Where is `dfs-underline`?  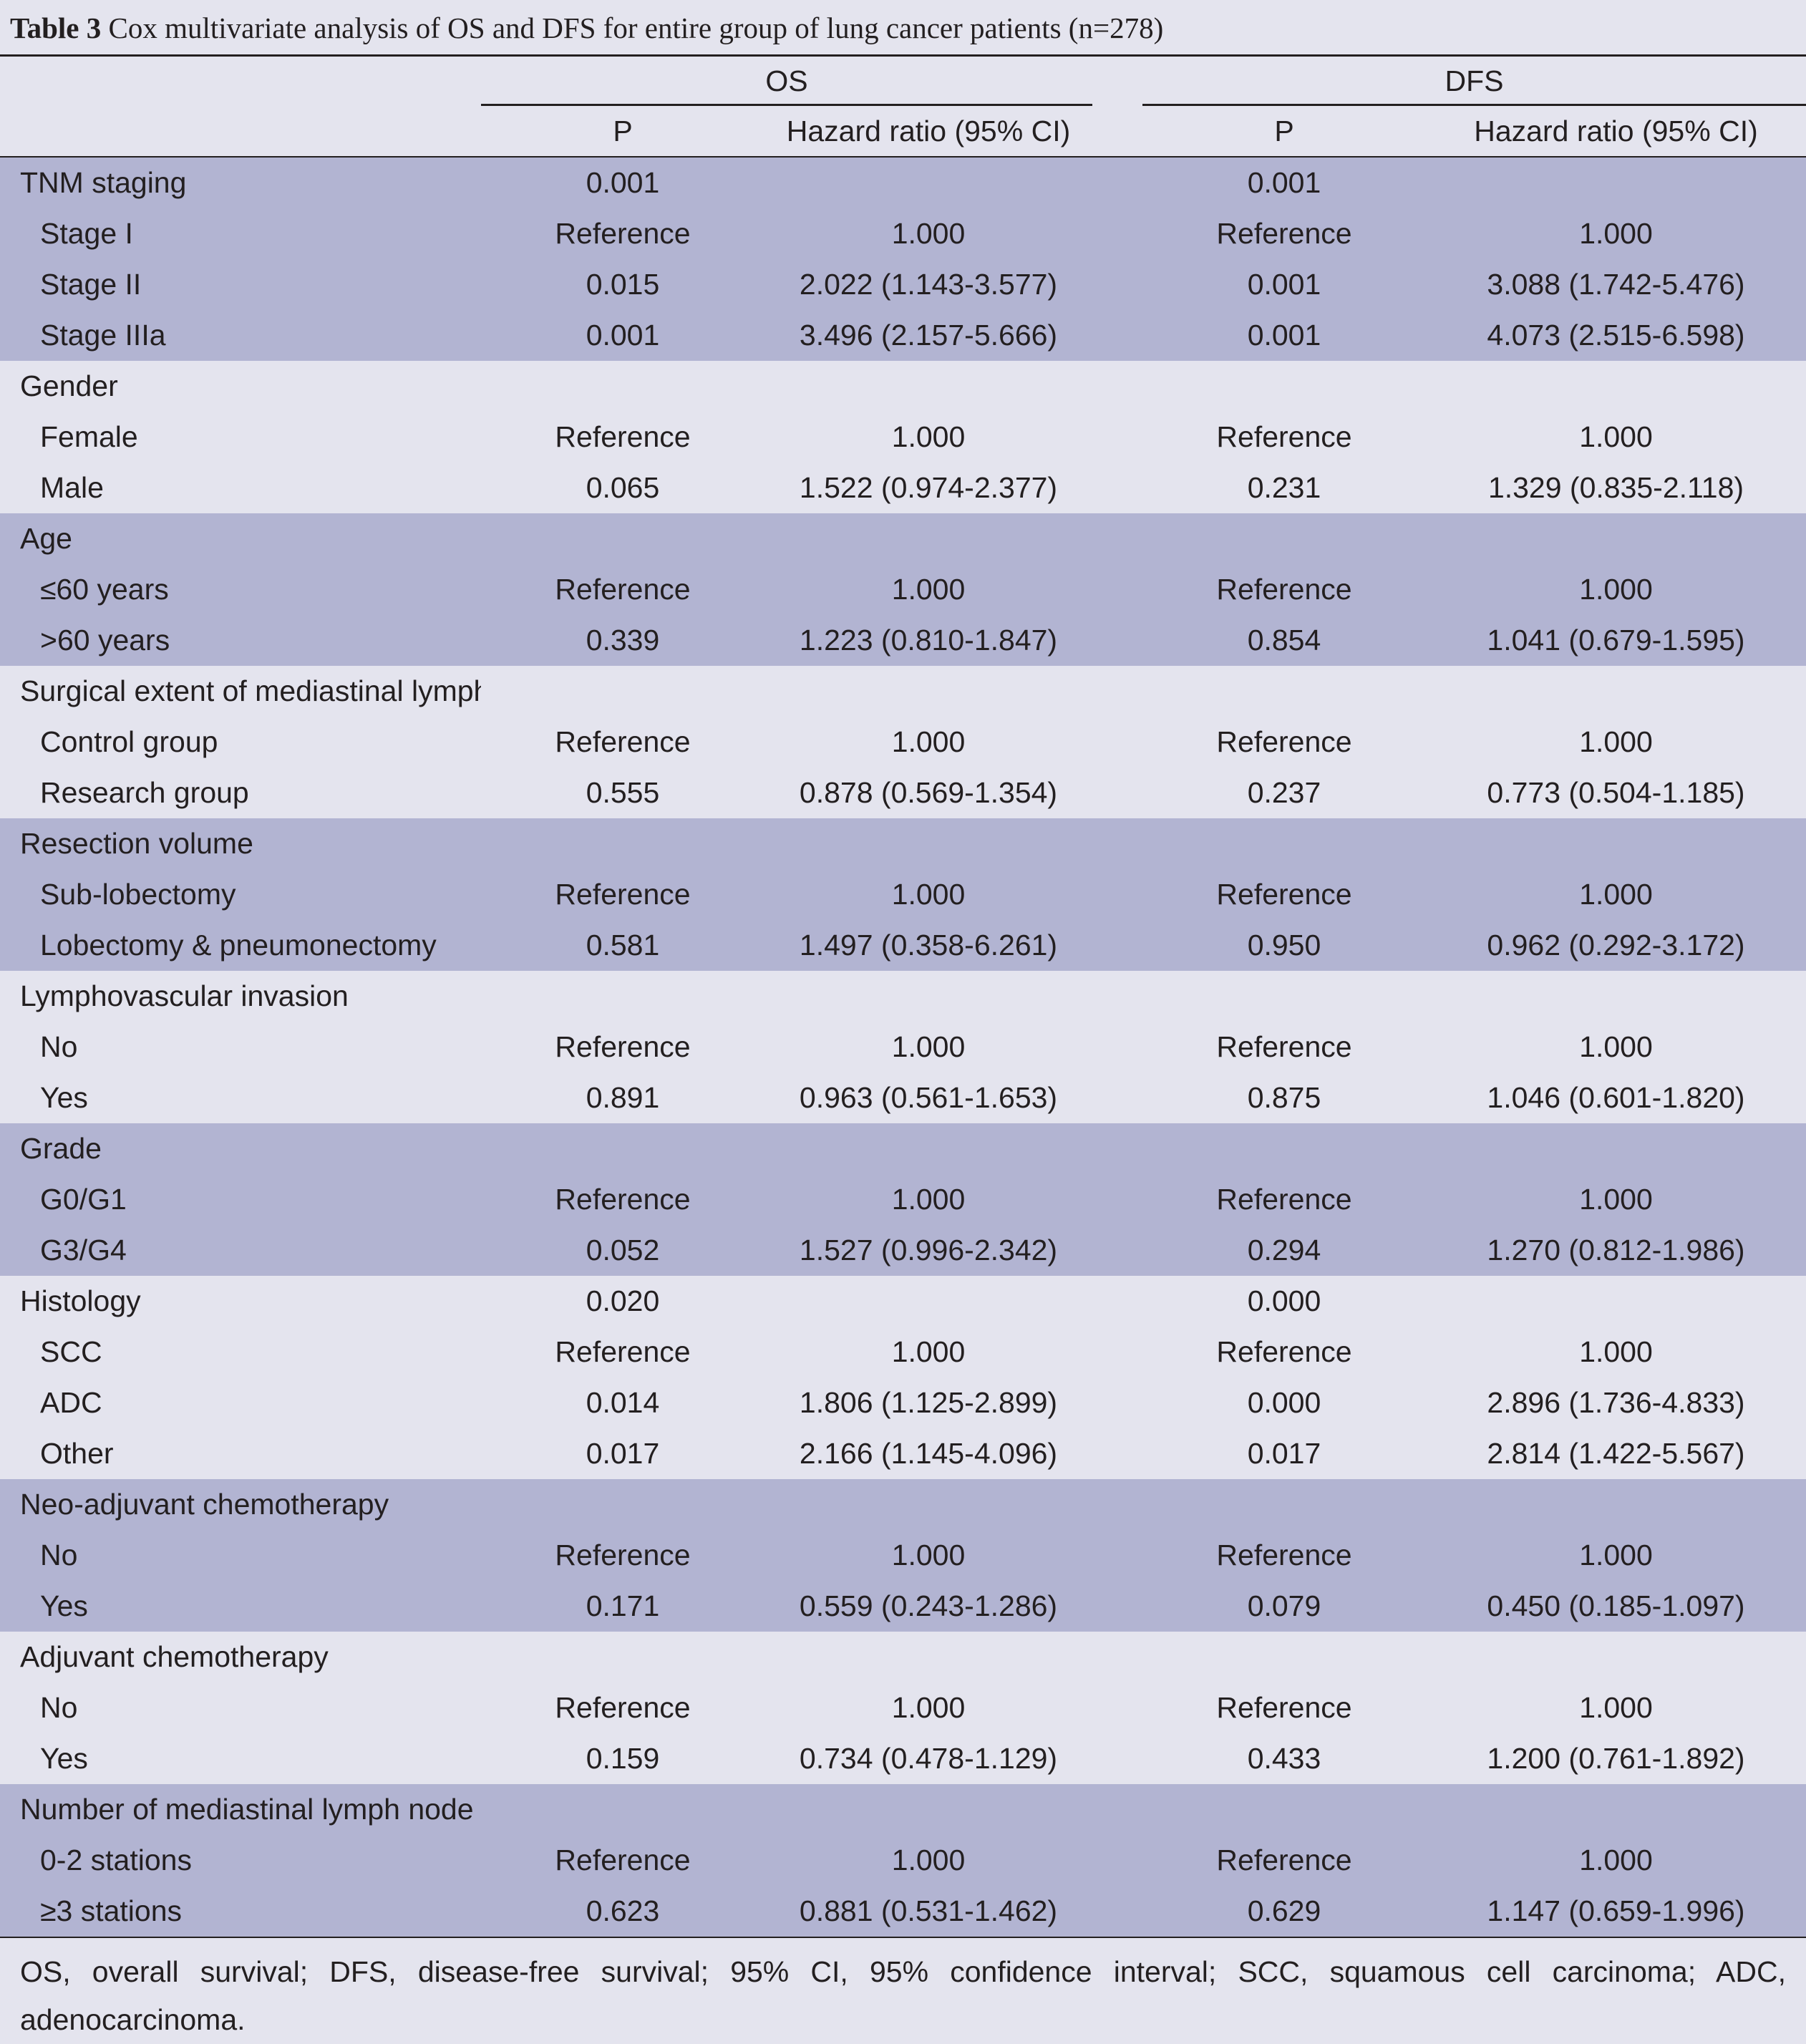 dfs-underline is located at coordinates (1474, 105).